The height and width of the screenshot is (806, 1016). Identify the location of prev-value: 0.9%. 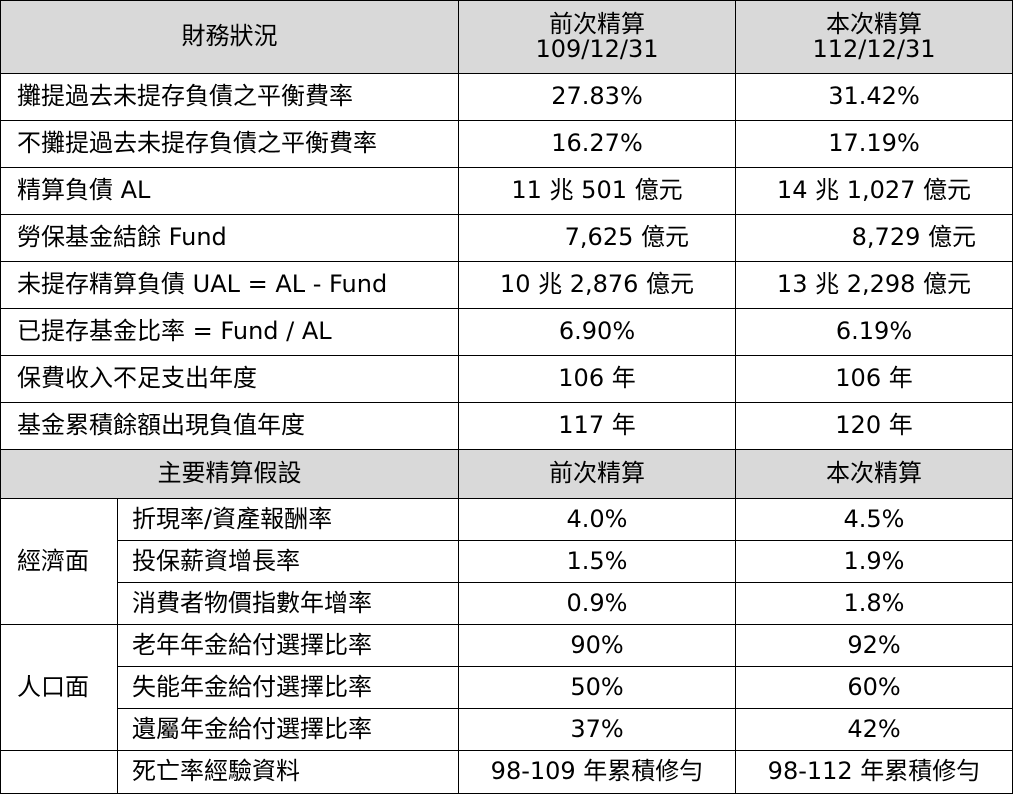
(597, 603).